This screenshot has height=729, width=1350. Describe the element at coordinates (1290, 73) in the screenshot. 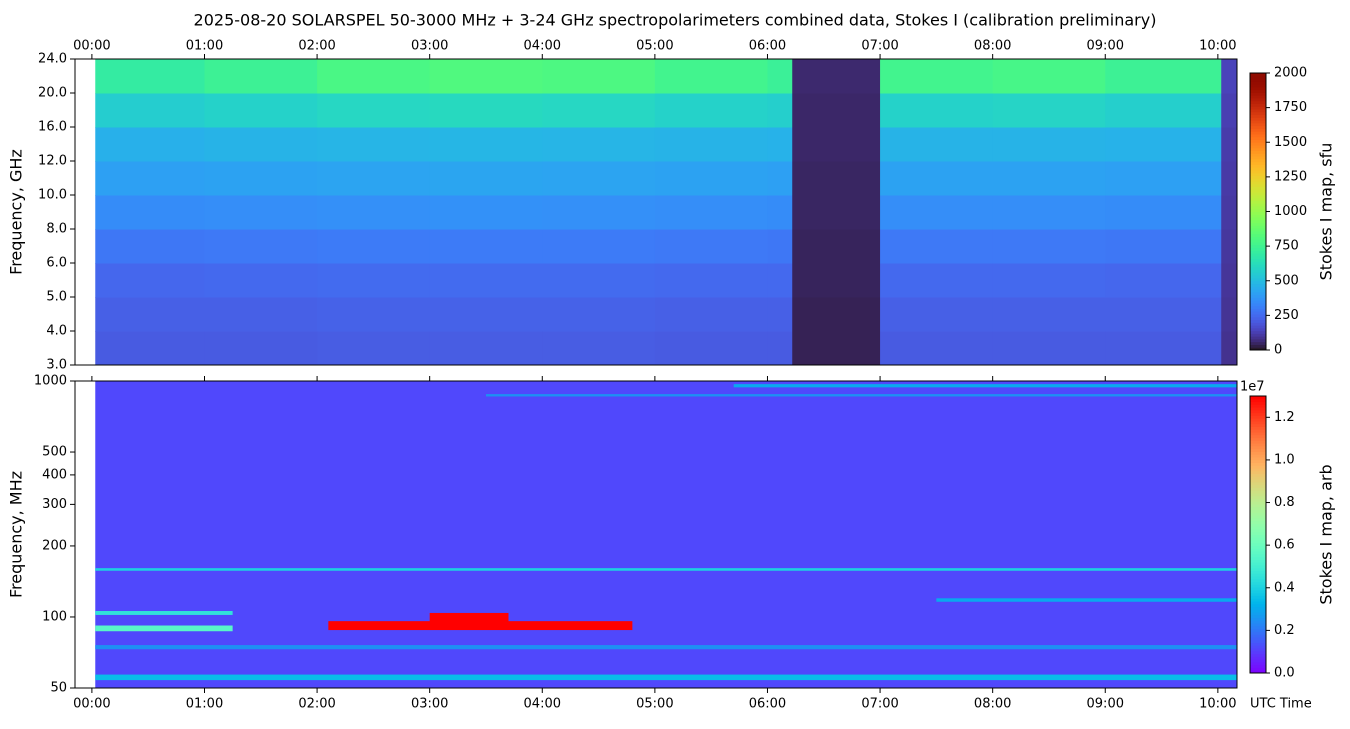

I see `colorbar-tick-label: 2000` at that location.